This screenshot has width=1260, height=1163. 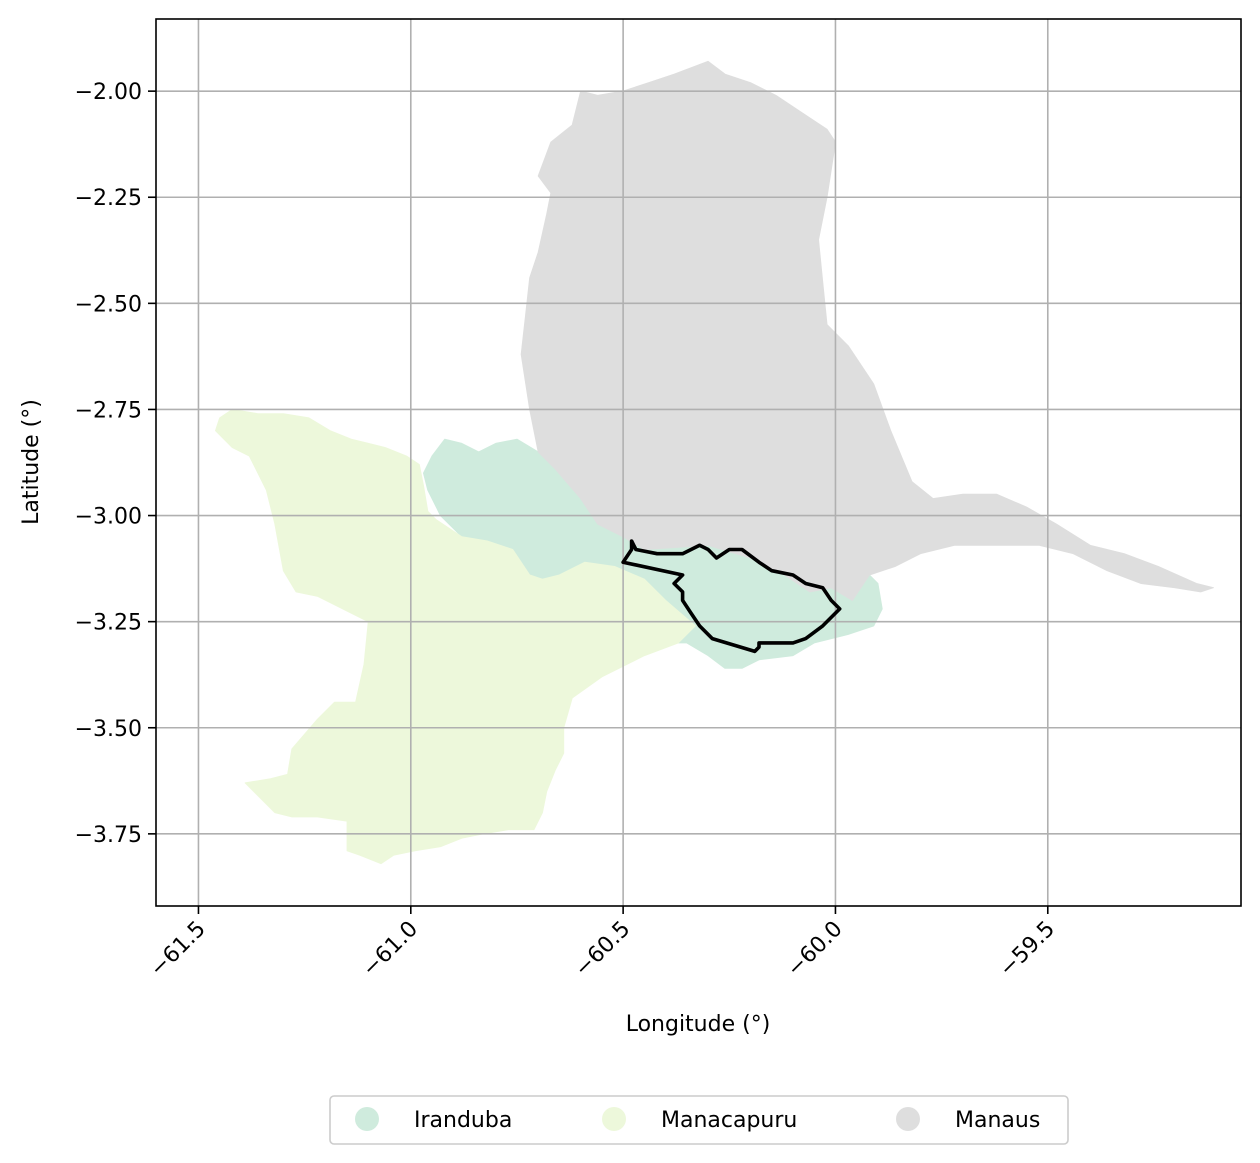 I want to click on y-tick-label: −3.50, so click(x=108, y=729).